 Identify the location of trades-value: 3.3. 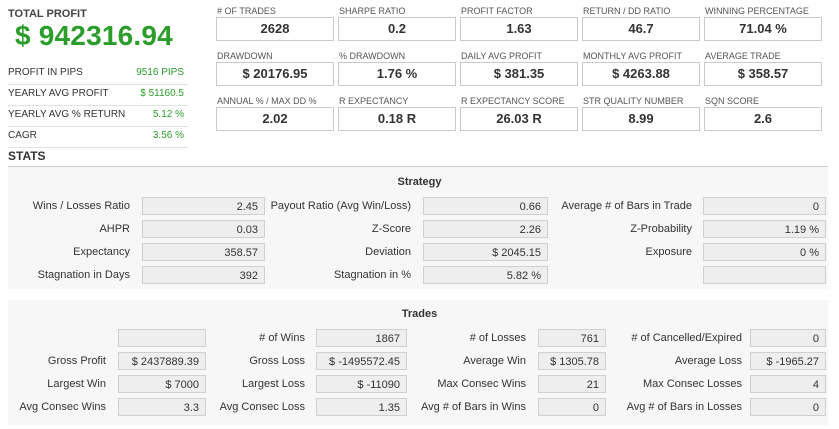
(162, 407).